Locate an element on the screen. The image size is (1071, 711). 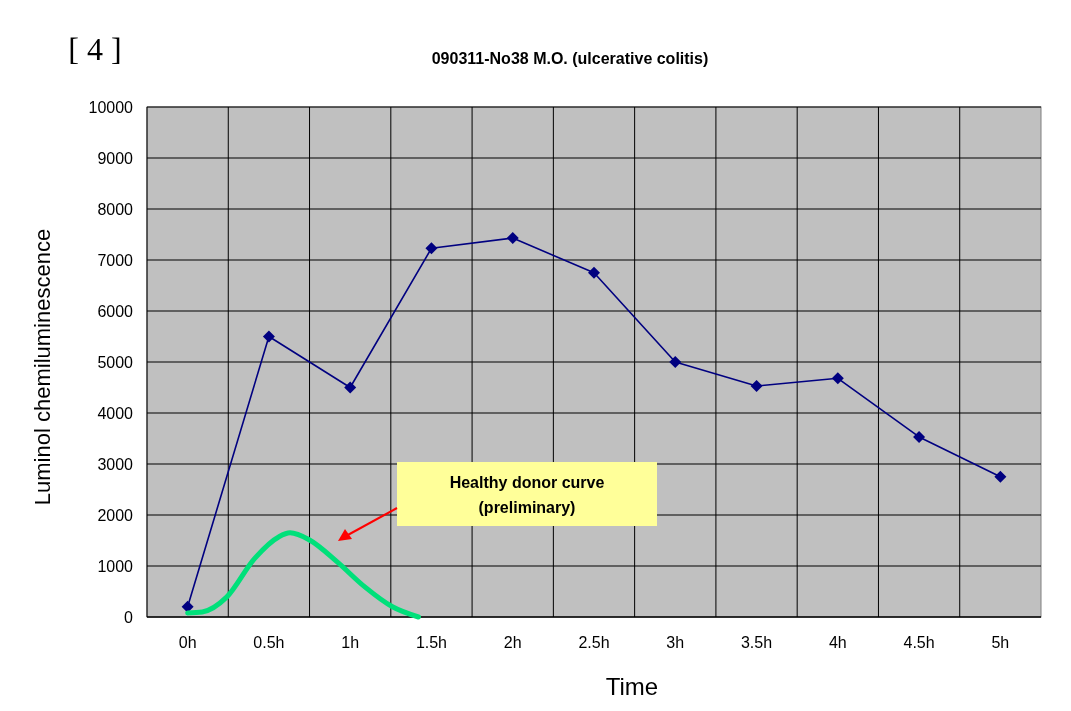
x-tick-label: 4h is located at coordinates (837, 642).